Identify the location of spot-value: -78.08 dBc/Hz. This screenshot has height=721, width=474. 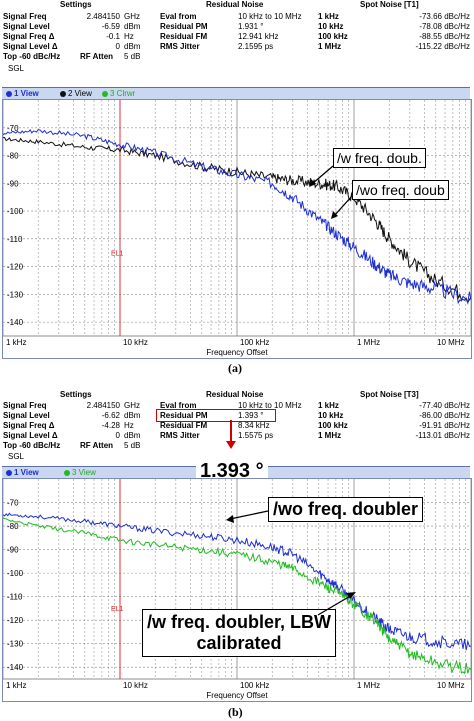
(444, 26).